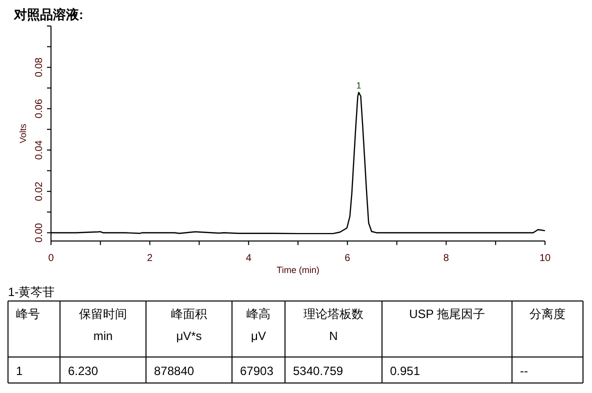 This screenshot has width=592, height=393. Describe the element at coordinates (359, 85) in the screenshot. I see `annotation: 1` at that location.